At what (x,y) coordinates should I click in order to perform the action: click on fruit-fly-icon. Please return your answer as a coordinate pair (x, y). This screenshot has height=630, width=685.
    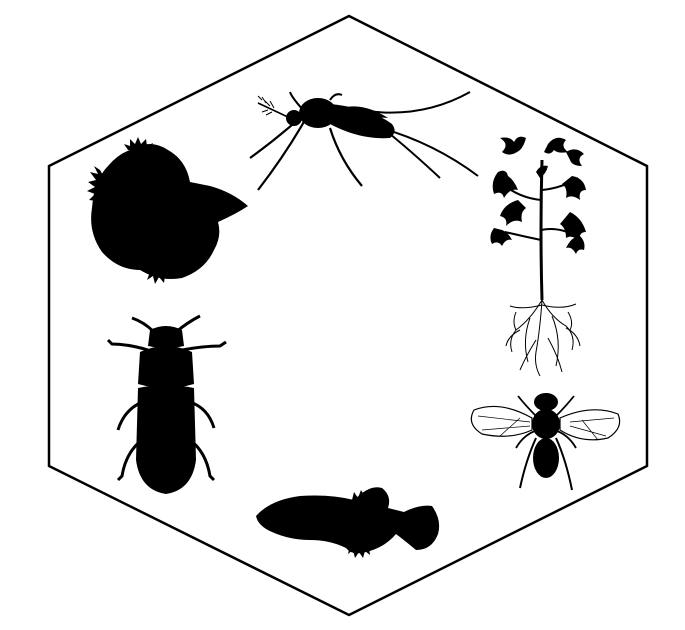
    Looking at the image, I should click on (545, 442).